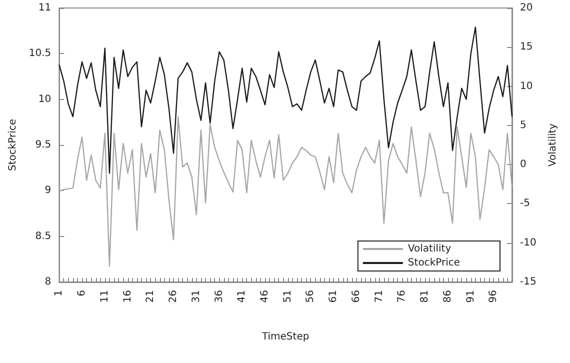 The width and height of the screenshot is (570, 363). Describe the element at coordinates (310, 296) in the screenshot. I see `x-tick-label: 56` at that location.